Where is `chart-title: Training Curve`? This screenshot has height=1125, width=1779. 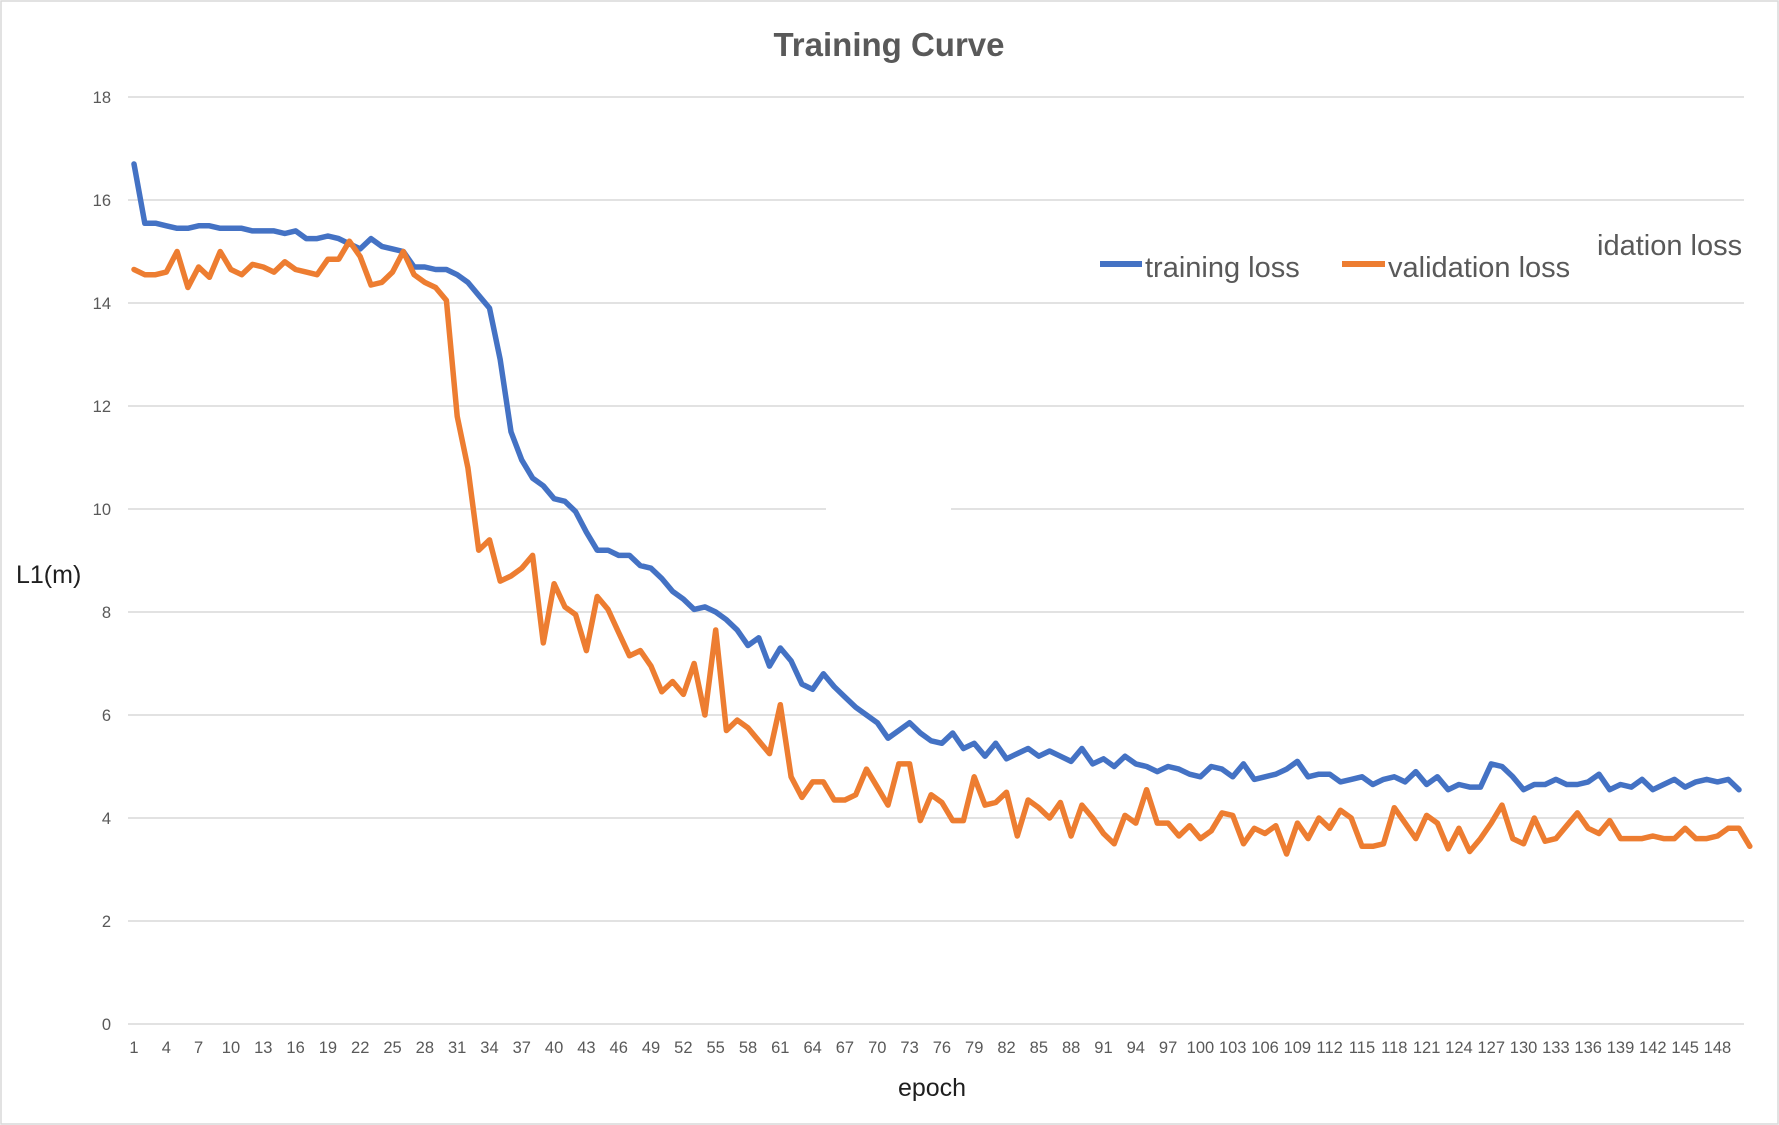
chart-title: Training Curve is located at coordinates (888, 44).